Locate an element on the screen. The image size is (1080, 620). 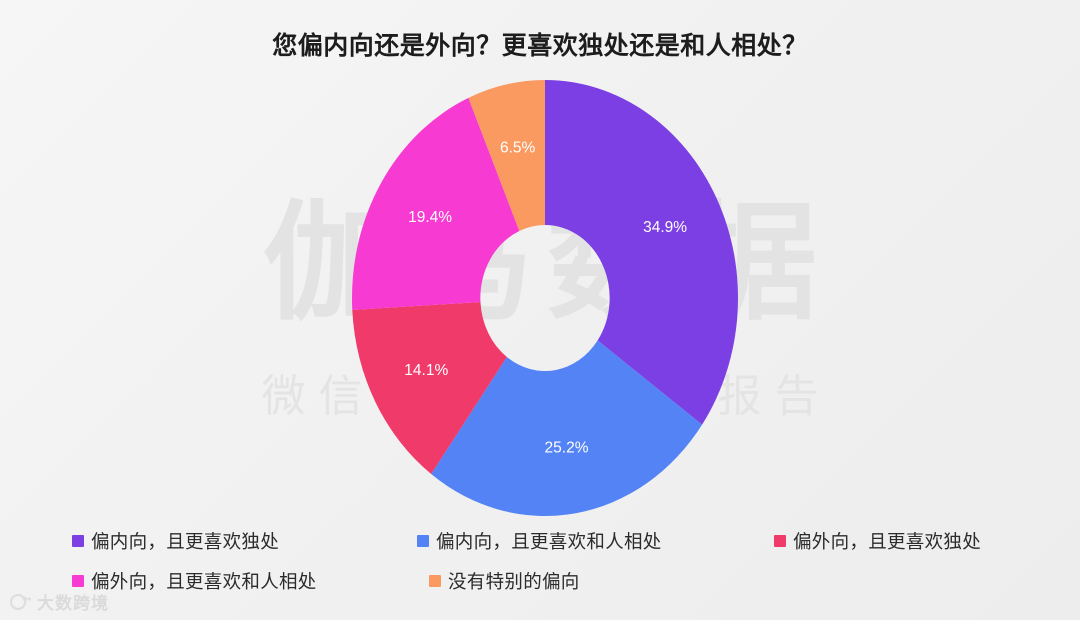
legend-item-3: 偏外向，且更喜欢和人相处 is located at coordinates (250, 581).